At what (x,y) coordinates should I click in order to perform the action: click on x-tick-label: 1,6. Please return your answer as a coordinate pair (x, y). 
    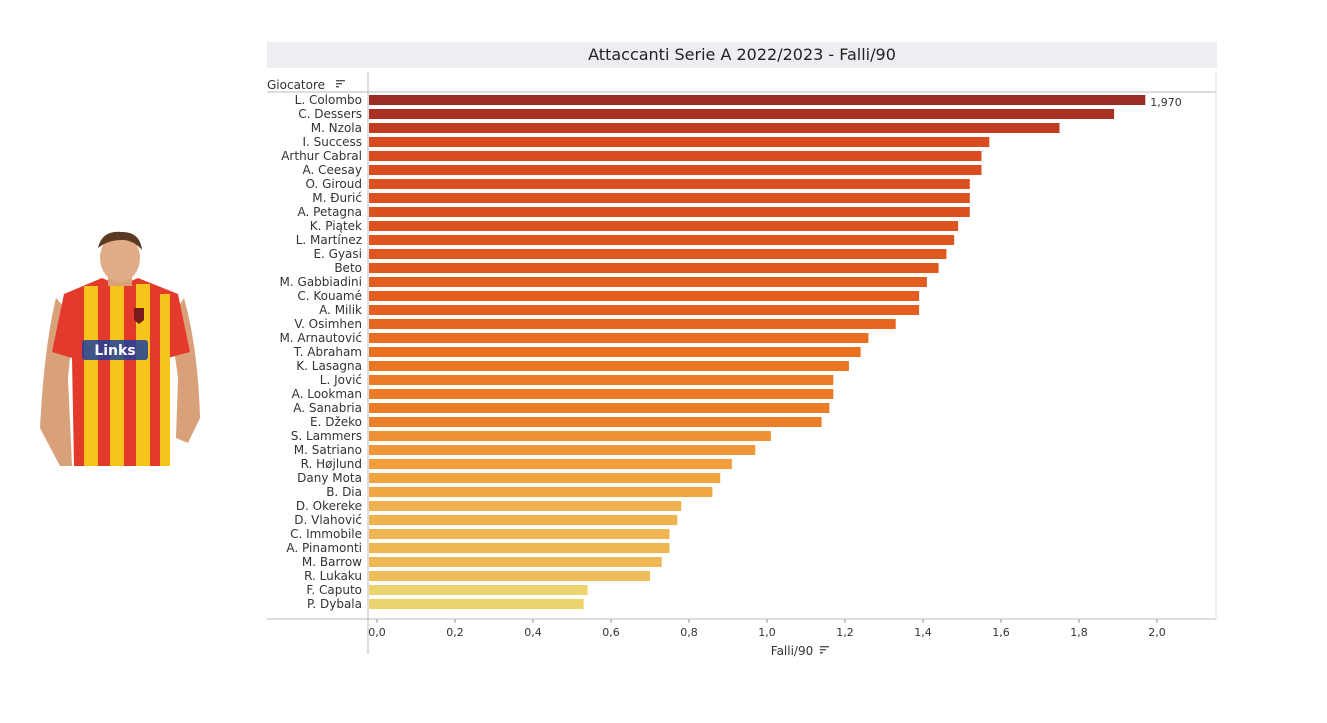
    Looking at the image, I should click on (1001, 632).